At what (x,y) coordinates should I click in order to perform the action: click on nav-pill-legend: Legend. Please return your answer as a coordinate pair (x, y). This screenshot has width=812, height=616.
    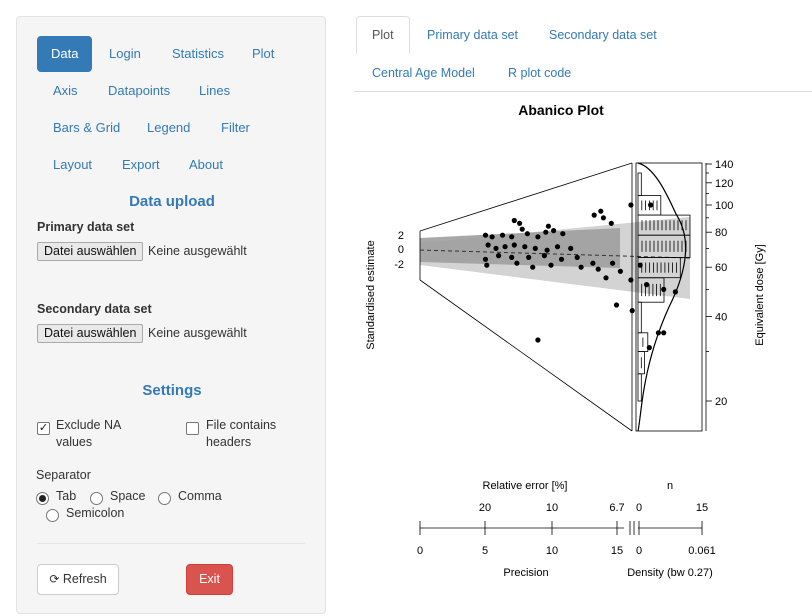
    Looking at the image, I should click on (169, 127).